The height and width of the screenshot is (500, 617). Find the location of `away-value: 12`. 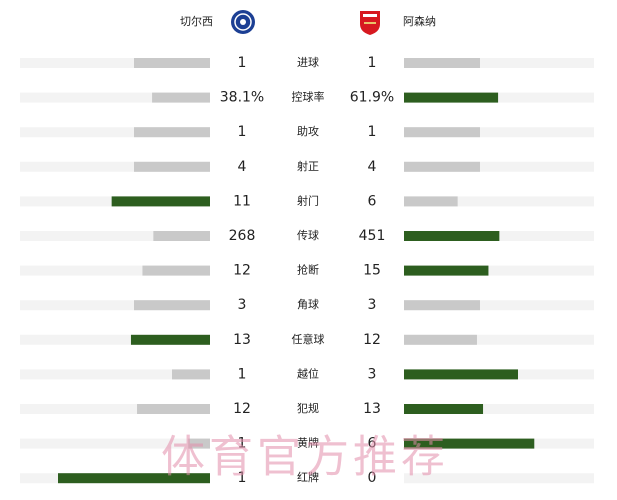

away-value: 12 is located at coordinates (372, 340).